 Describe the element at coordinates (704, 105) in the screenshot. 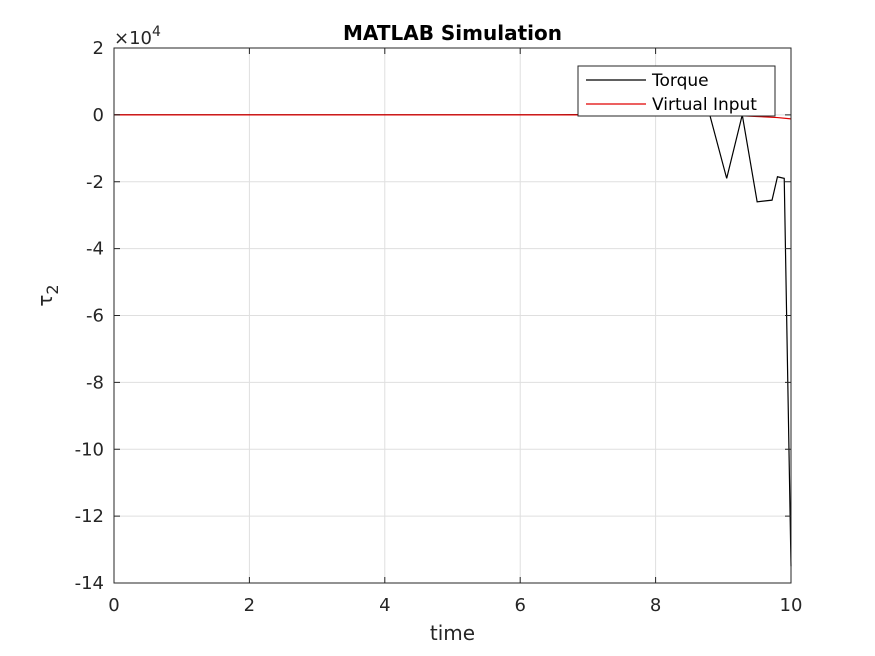

I see `legend-label: Virtual Input` at that location.